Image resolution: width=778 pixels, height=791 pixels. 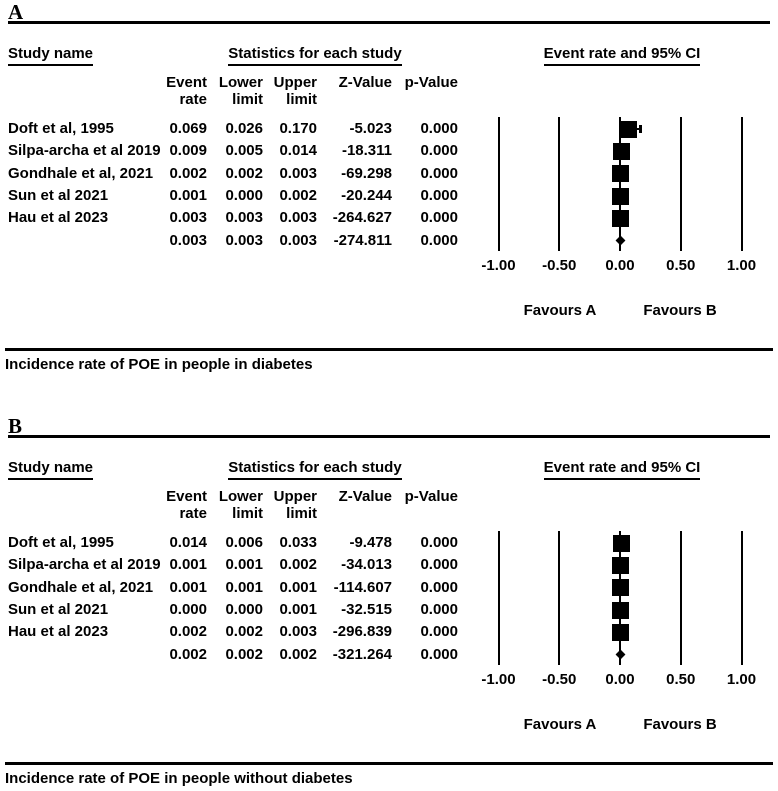 I want to click on event-rate-value: 0.003, so click(x=188, y=218).